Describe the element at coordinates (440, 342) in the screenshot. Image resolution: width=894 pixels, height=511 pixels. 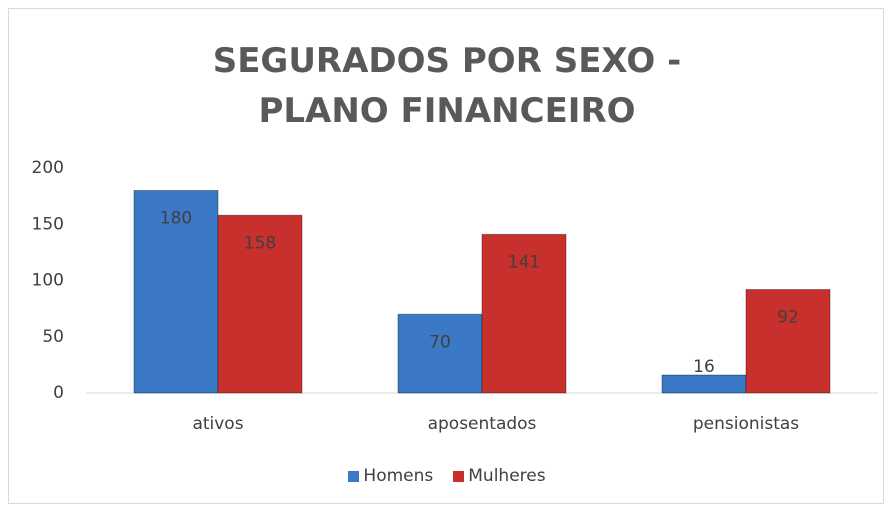
I see `data-label: 70` at that location.